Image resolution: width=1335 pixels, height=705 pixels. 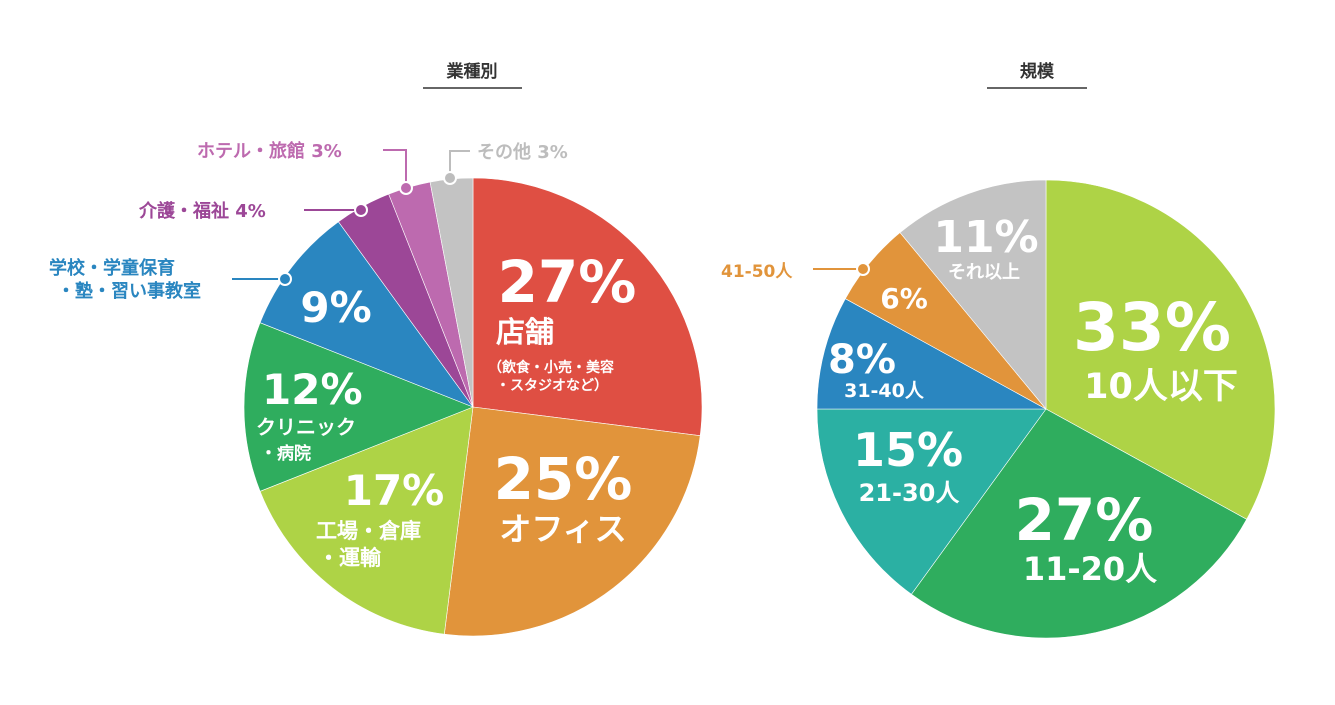 What do you see at coordinates (285, 453) in the screenshot?
I see `clinic-label-2: ・病院` at bounding box center [285, 453].